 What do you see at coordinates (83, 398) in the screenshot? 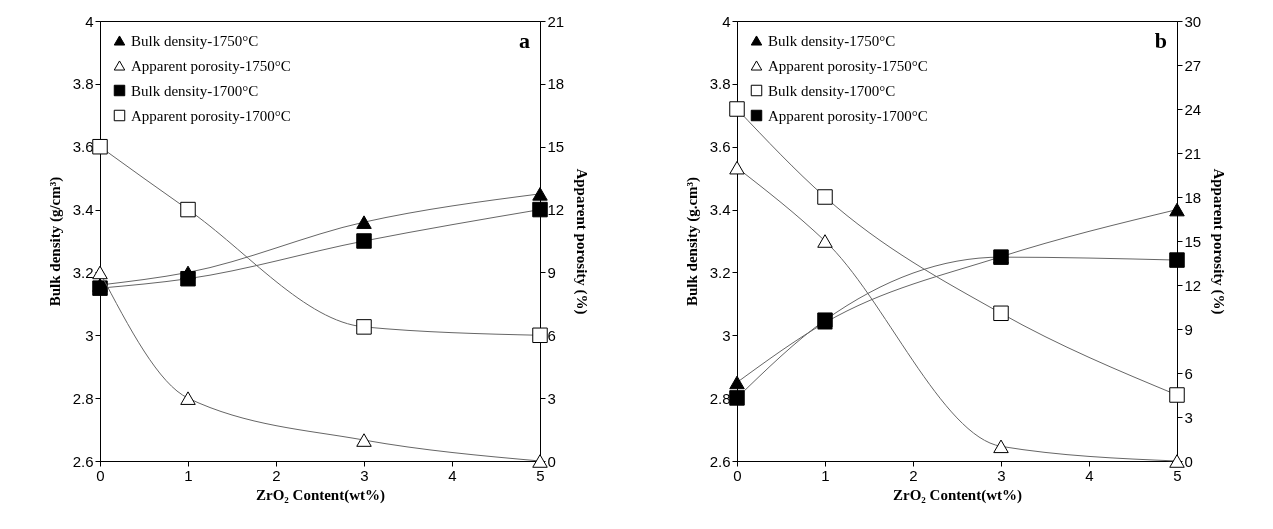
I see `y-tick-label: 2.8` at bounding box center [83, 398].